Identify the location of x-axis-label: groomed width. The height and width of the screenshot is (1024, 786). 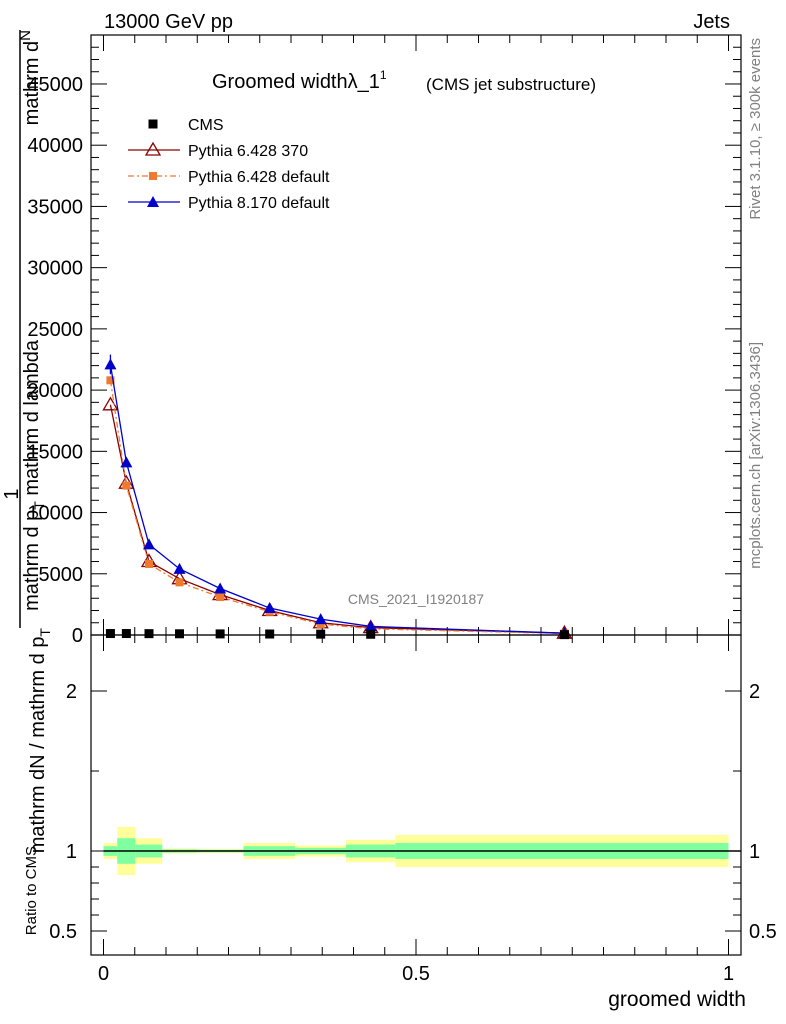
(677, 999).